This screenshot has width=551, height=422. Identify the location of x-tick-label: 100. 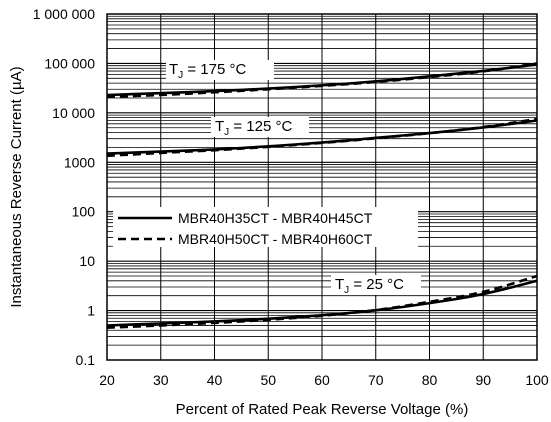
(537, 380).